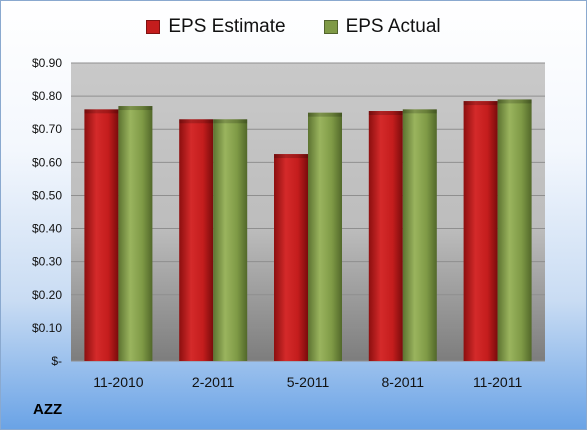 The height and width of the screenshot is (430, 587). I want to click on ticker-label: AZZ, so click(48, 409).